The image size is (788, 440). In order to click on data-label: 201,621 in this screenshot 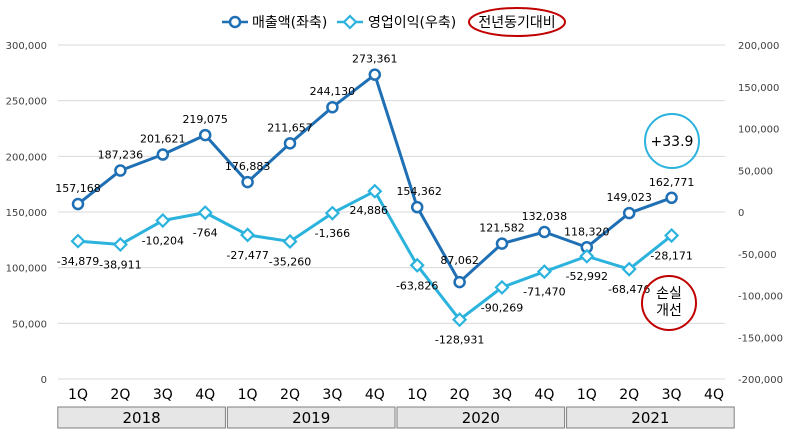, I will do `click(163, 139)`.